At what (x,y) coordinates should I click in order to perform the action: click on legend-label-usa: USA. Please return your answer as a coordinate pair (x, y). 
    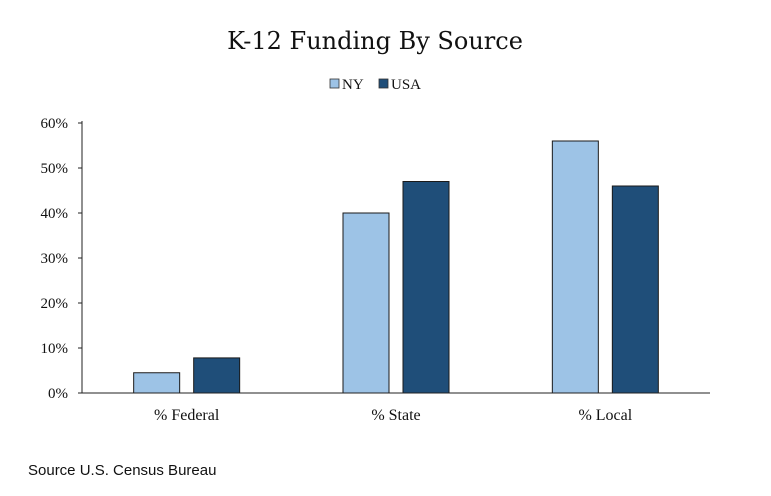
    Looking at the image, I should click on (406, 85).